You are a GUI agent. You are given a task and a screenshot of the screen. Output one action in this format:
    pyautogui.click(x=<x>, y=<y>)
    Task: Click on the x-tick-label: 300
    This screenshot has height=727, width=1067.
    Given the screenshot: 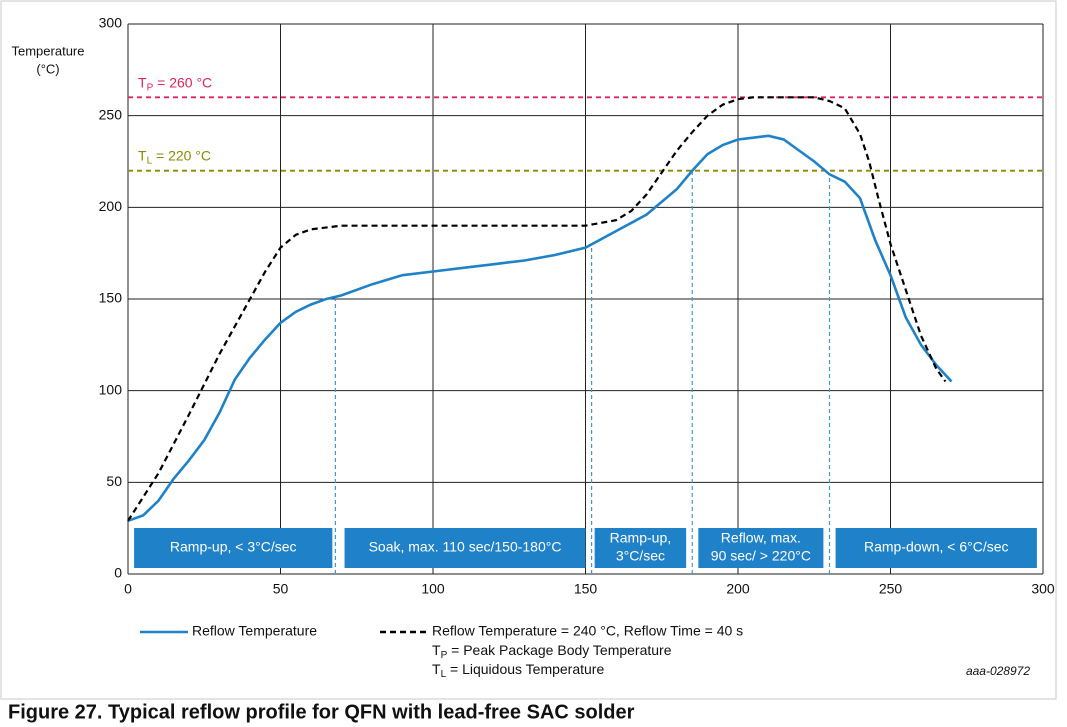 What is the action you would take?
    pyautogui.click(x=1043, y=589)
    